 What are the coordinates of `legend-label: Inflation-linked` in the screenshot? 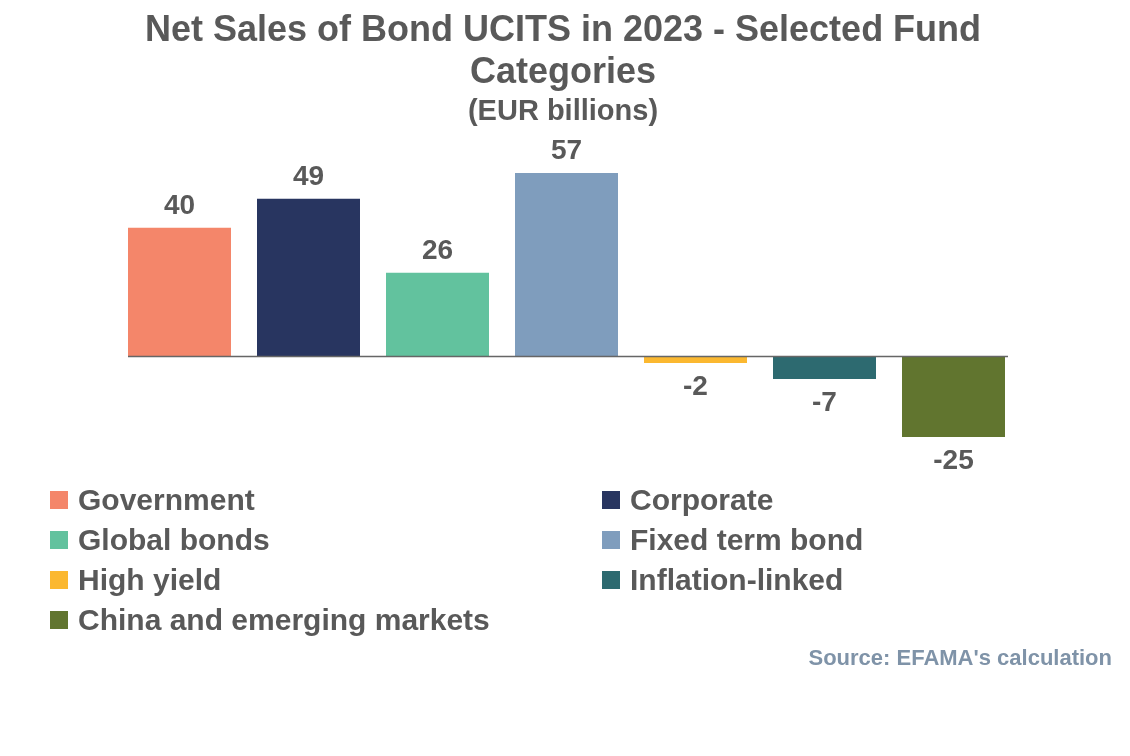 It's located at (737, 580).